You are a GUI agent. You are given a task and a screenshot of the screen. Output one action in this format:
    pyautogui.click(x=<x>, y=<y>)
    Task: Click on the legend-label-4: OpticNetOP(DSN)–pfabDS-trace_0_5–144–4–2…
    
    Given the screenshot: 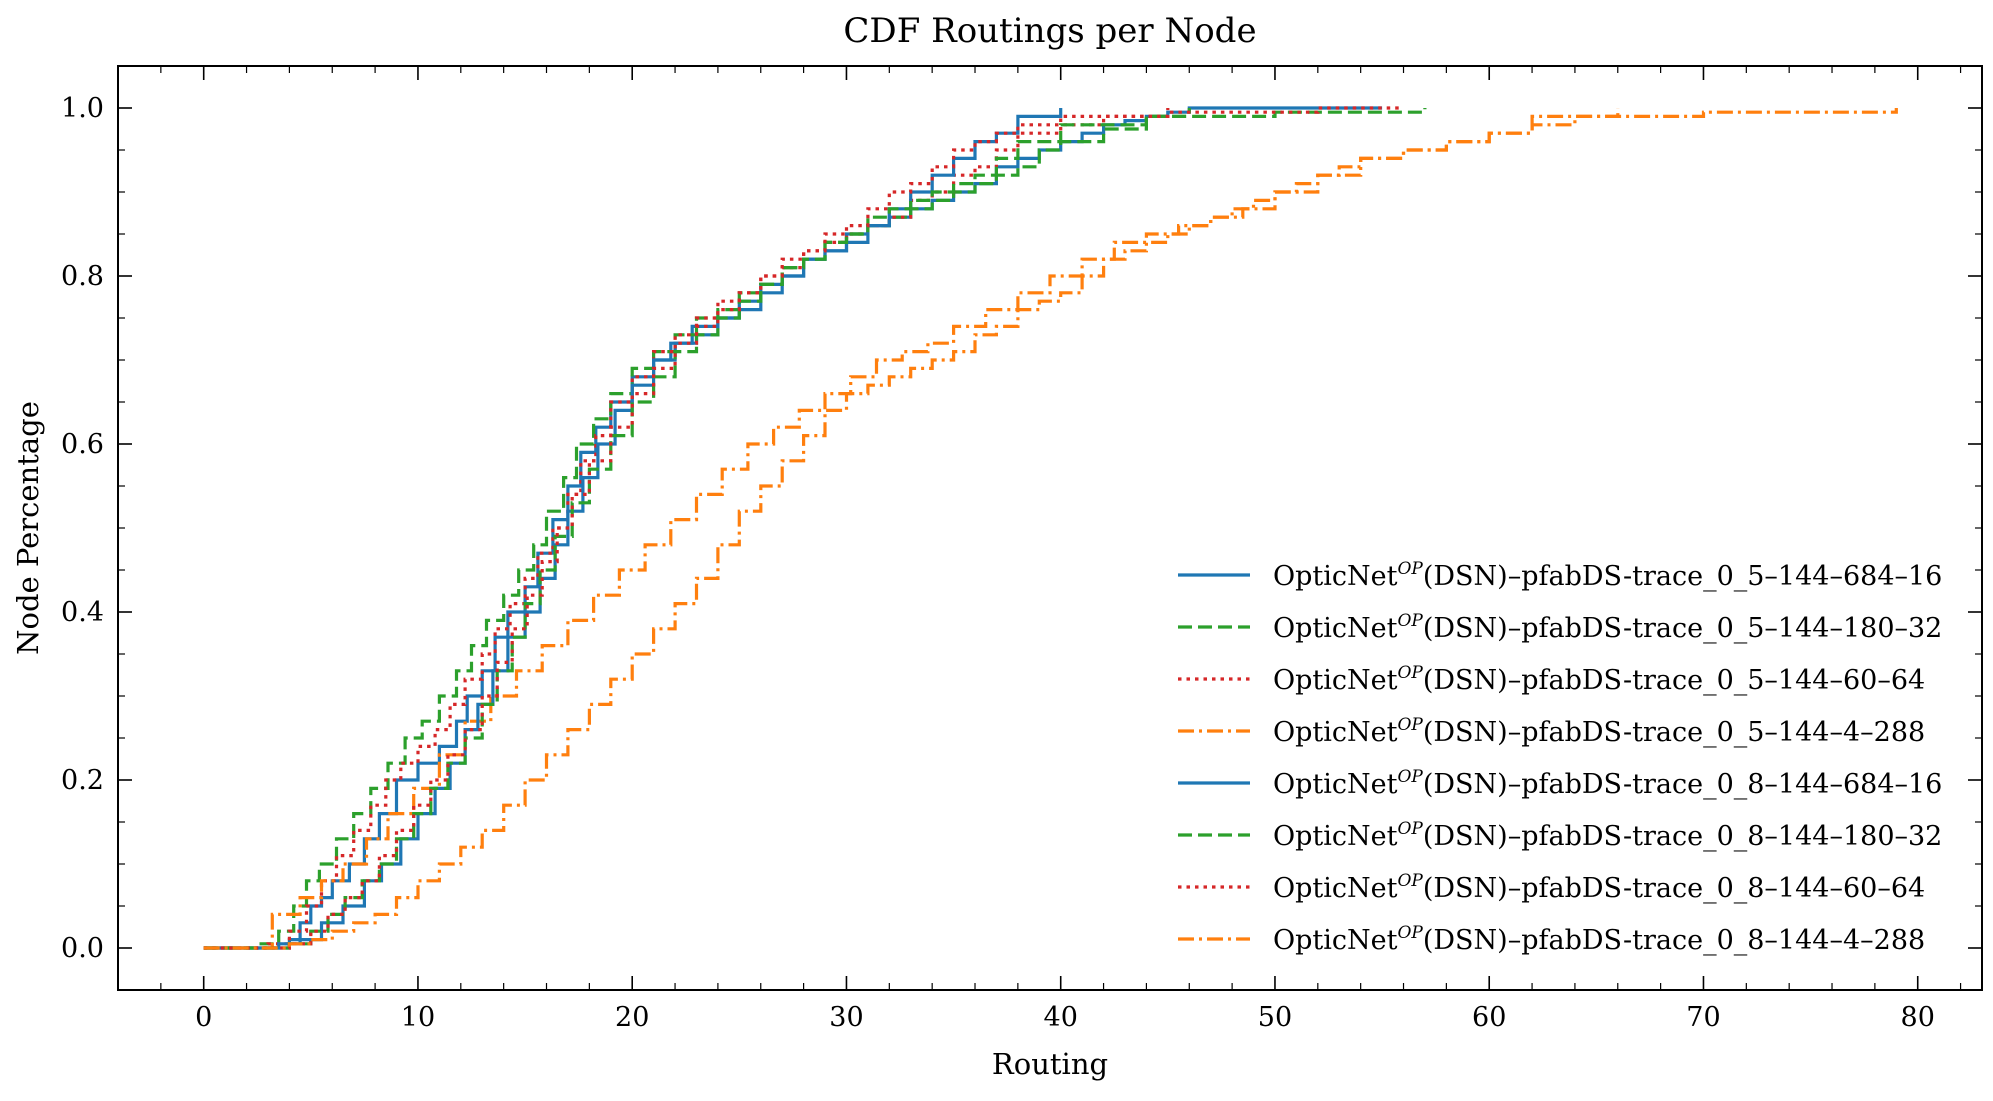 What is the action you would take?
    pyautogui.click(x=1599, y=731)
    